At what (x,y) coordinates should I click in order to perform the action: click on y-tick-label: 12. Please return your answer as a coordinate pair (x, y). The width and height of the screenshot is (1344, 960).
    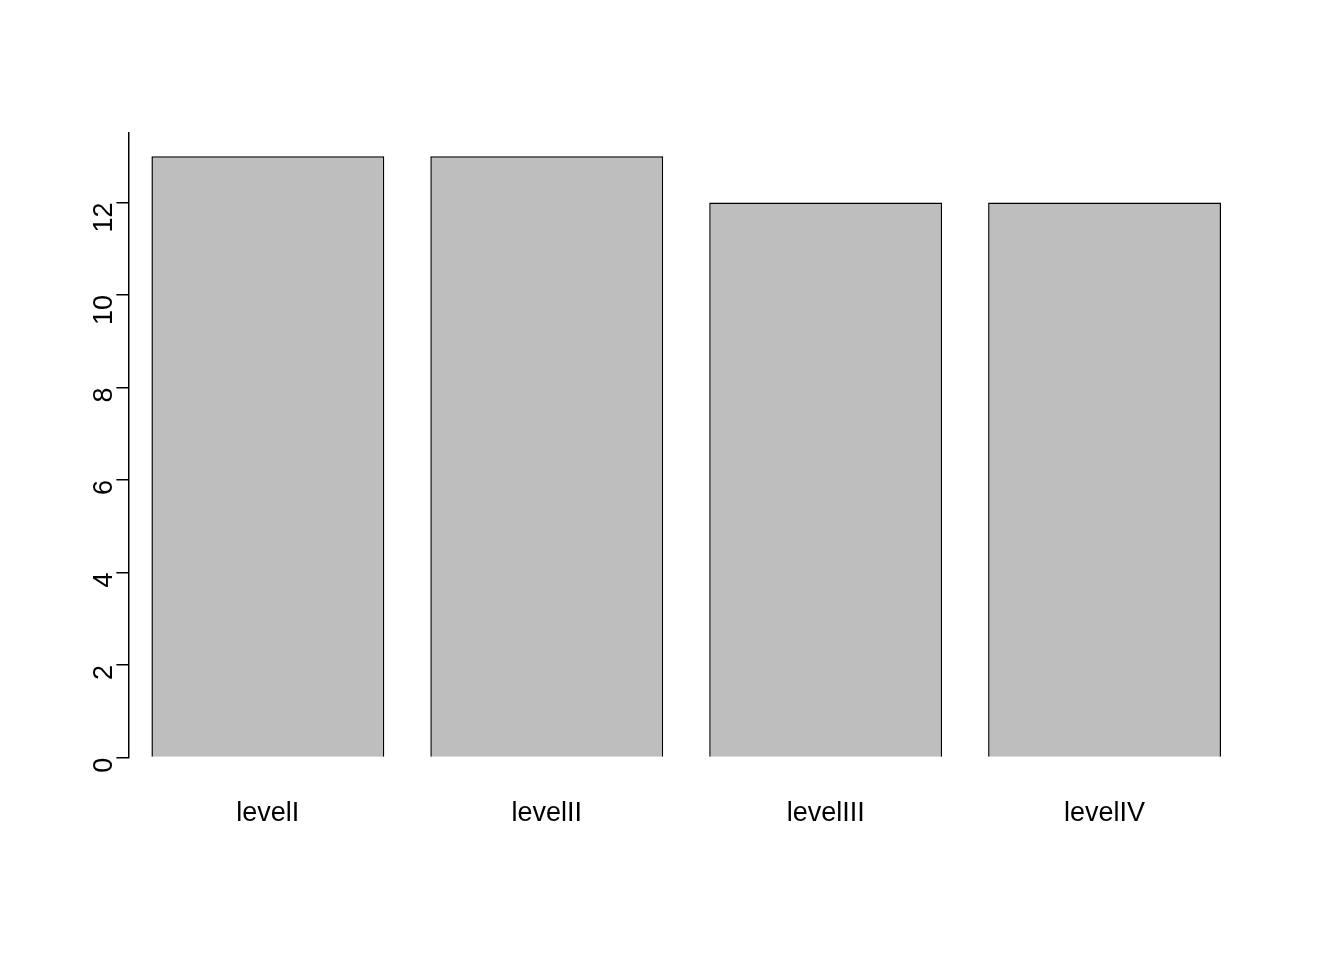
    Looking at the image, I should click on (102, 217).